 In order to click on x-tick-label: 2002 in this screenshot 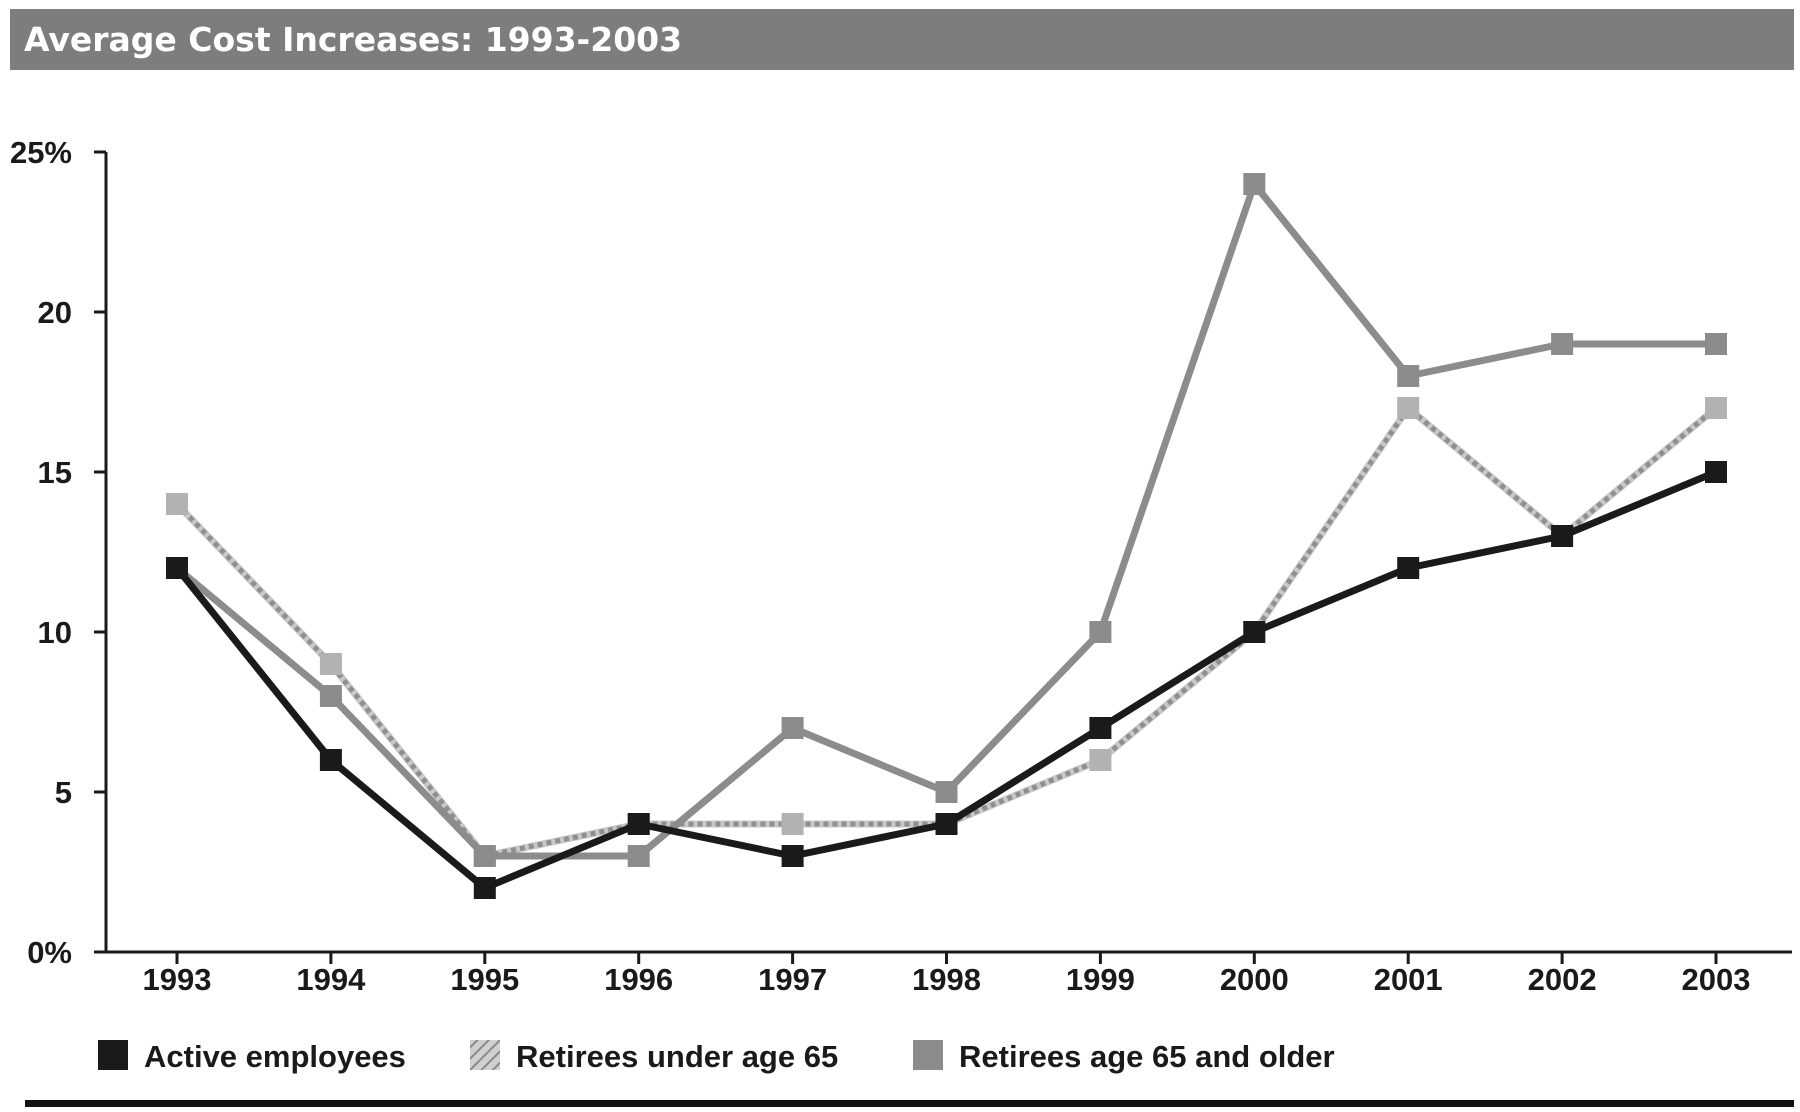, I will do `click(1562, 979)`.